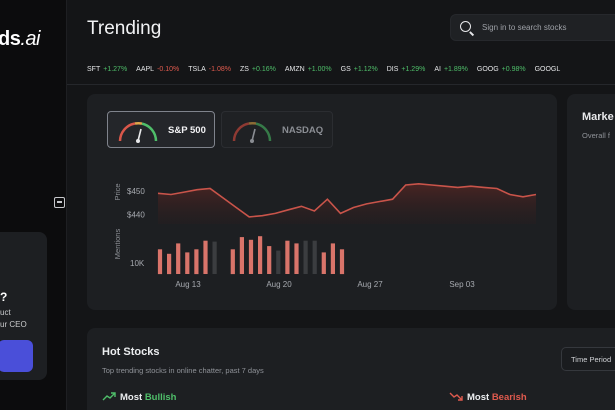 Image resolution: width=615 pixels, height=410 pixels. What do you see at coordinates (345, 69) in the screenshot?
I see `ticker-symbol: GS` at bounding box center [345, 69].